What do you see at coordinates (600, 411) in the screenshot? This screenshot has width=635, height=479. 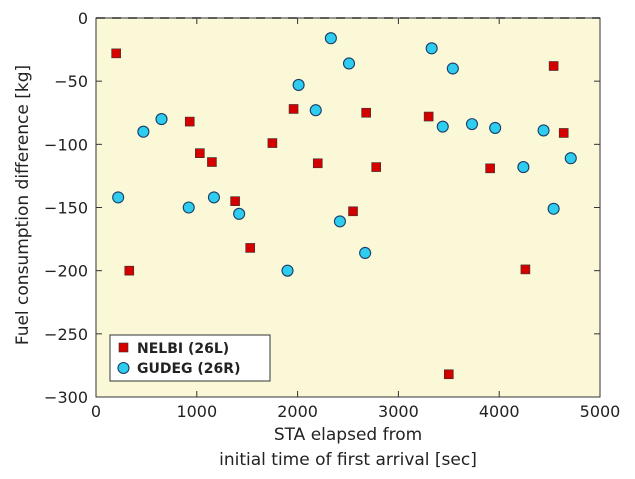 I see `x-tick-label: 5000` at bounding box center [600, 411].